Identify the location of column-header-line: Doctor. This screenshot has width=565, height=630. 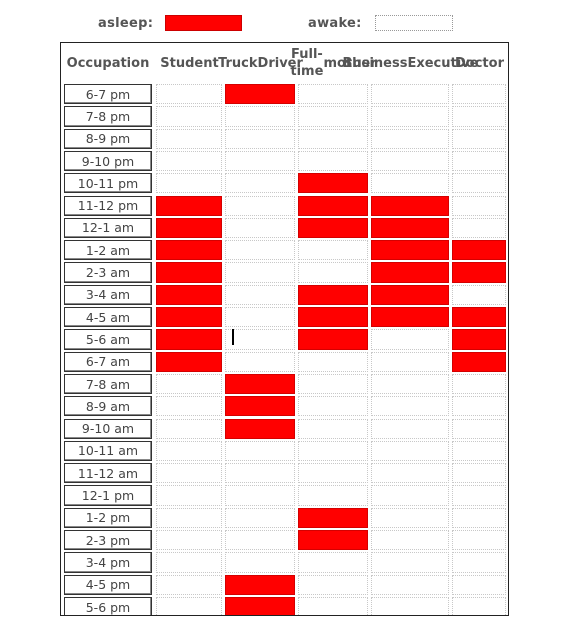
(479, 63).